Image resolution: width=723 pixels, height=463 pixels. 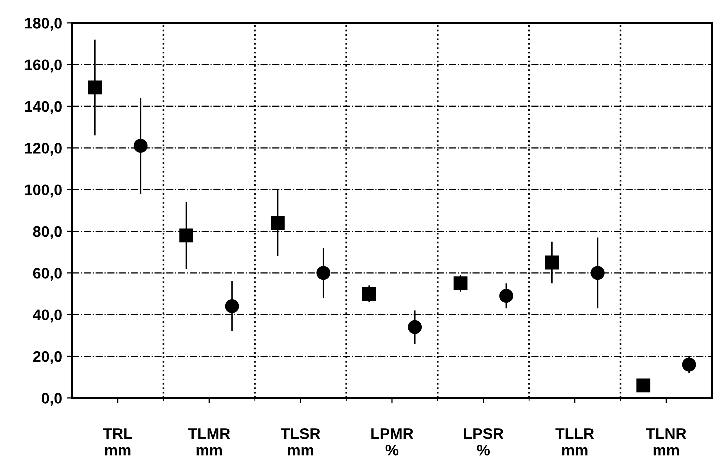 What do you see at coordinates (43, 107) in the screenshot?
I see `y-tick-label: 140,0` at bounding box center [43, 107].